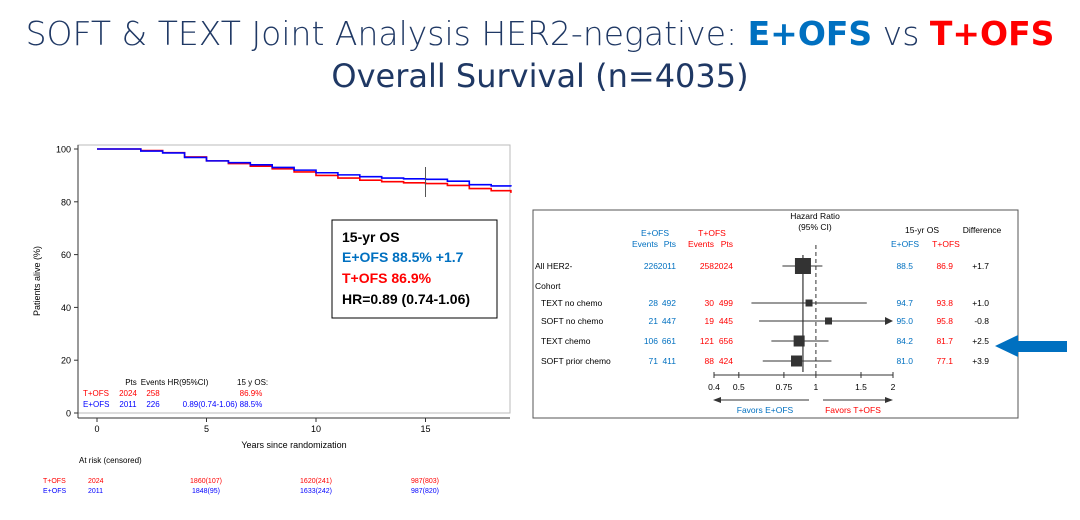 This screenshot has width=1080, height=520. Describe the element at coordinates (904, 266) in the screenshot. I see `row-value: 88.5` at that location.